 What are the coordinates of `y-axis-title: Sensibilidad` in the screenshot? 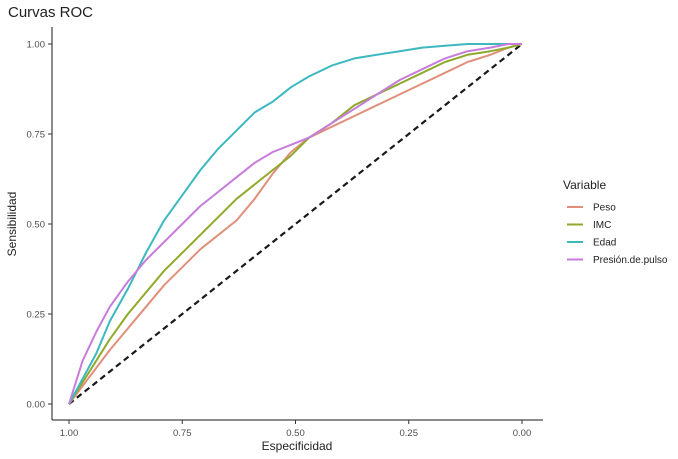 It's located at (12, 224).